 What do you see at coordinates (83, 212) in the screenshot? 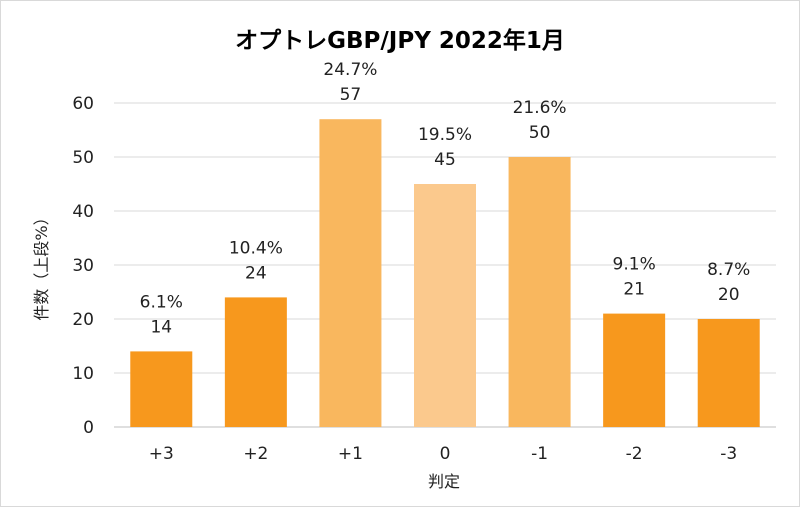
I see `y-tick-label: 40` at bounding box center [83, 212].